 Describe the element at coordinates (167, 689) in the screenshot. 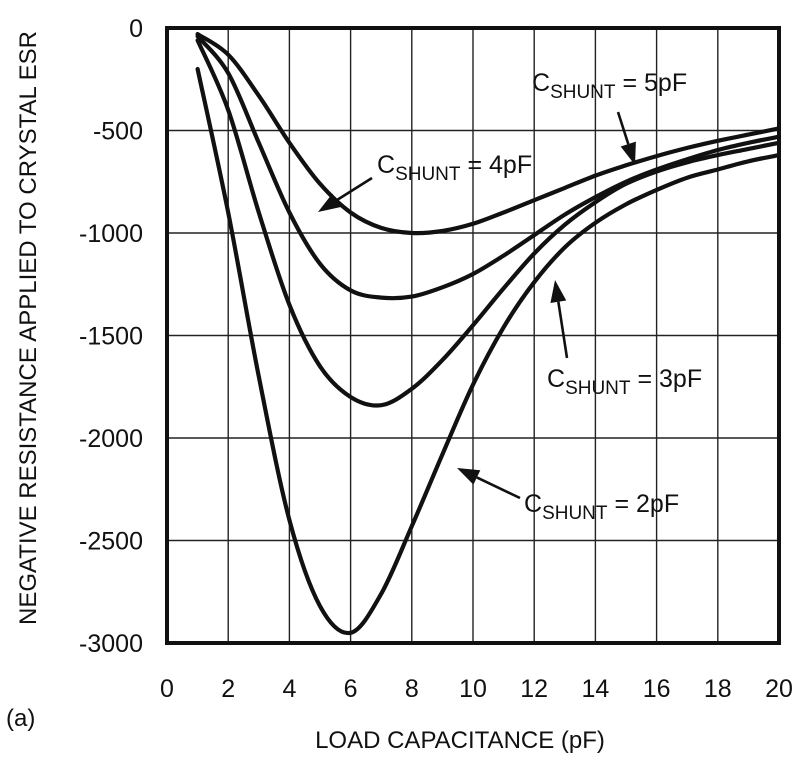

I see `x-tick-label: 0` at that location.